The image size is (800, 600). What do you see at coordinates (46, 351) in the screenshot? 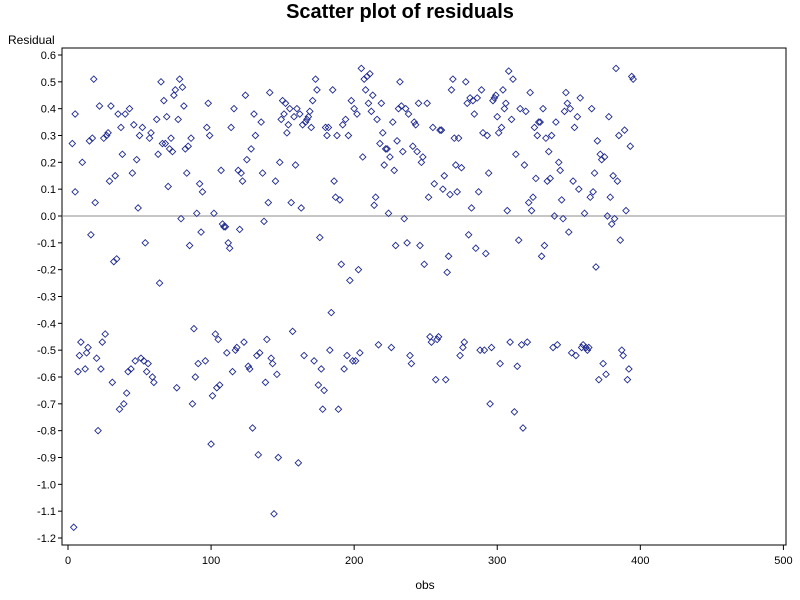
I see `y-tick-label: -0.5` at bounding box center [46, 351].